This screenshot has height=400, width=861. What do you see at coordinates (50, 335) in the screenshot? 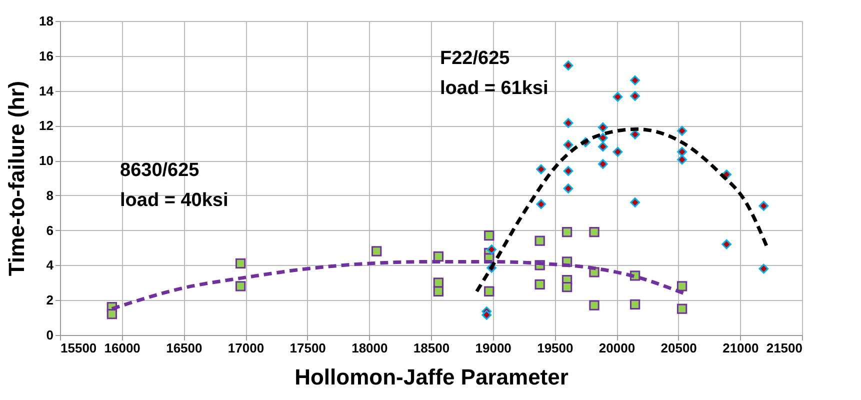
I see `y-tick-label: 0` at bounding box center [50, 335].